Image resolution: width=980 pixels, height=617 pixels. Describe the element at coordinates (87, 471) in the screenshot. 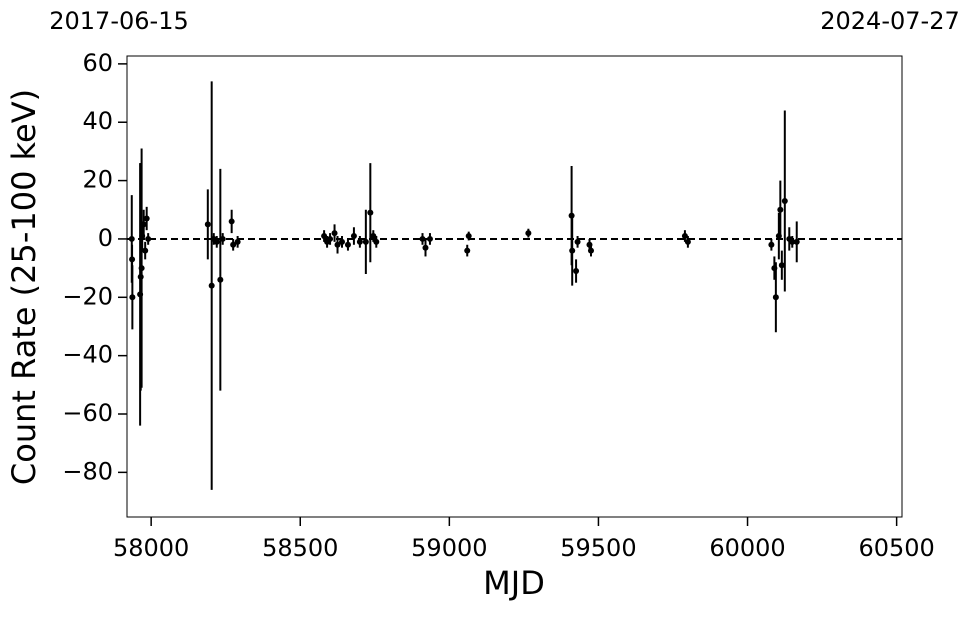

I see `y-tick-label: −80` at that location.